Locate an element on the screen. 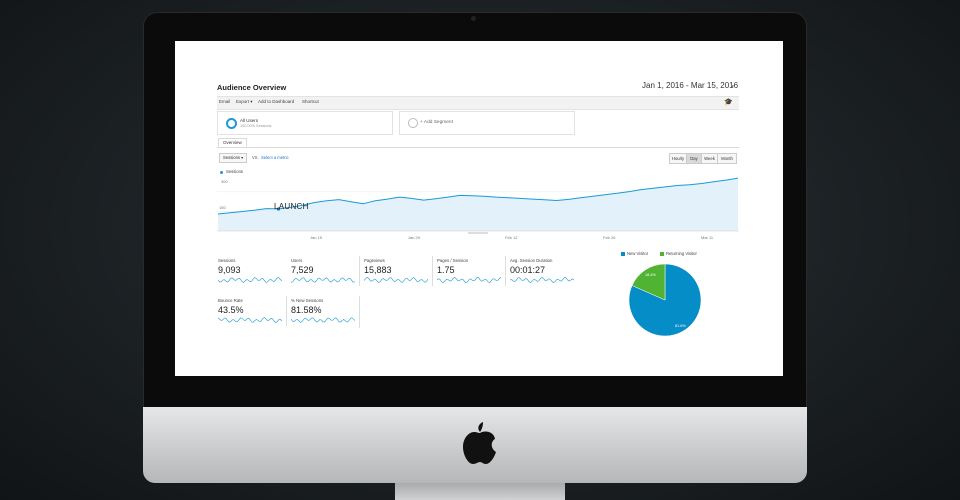 Image resolution: width=960 pixels, height=500 pixels. kpi-label: Pages / Session is located at coordinates (453, 260).